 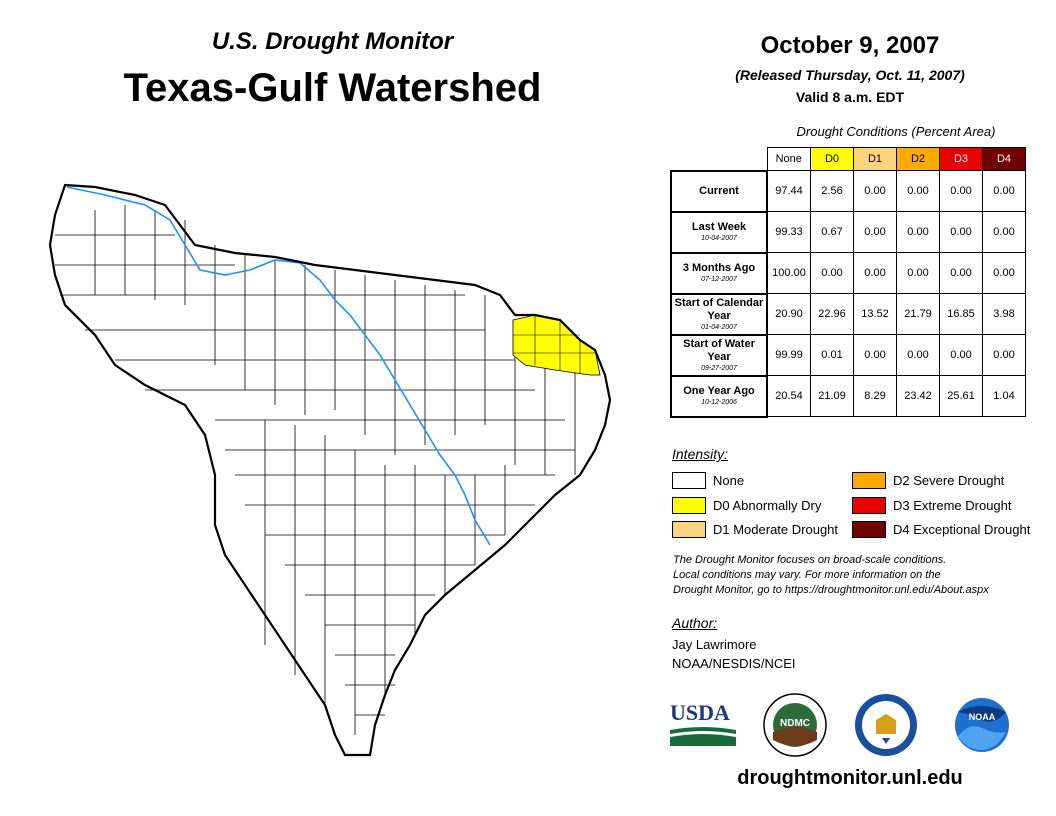 I want to click on map-subtitle: U.S. Drought Monitor, so click(x=332, y=41).